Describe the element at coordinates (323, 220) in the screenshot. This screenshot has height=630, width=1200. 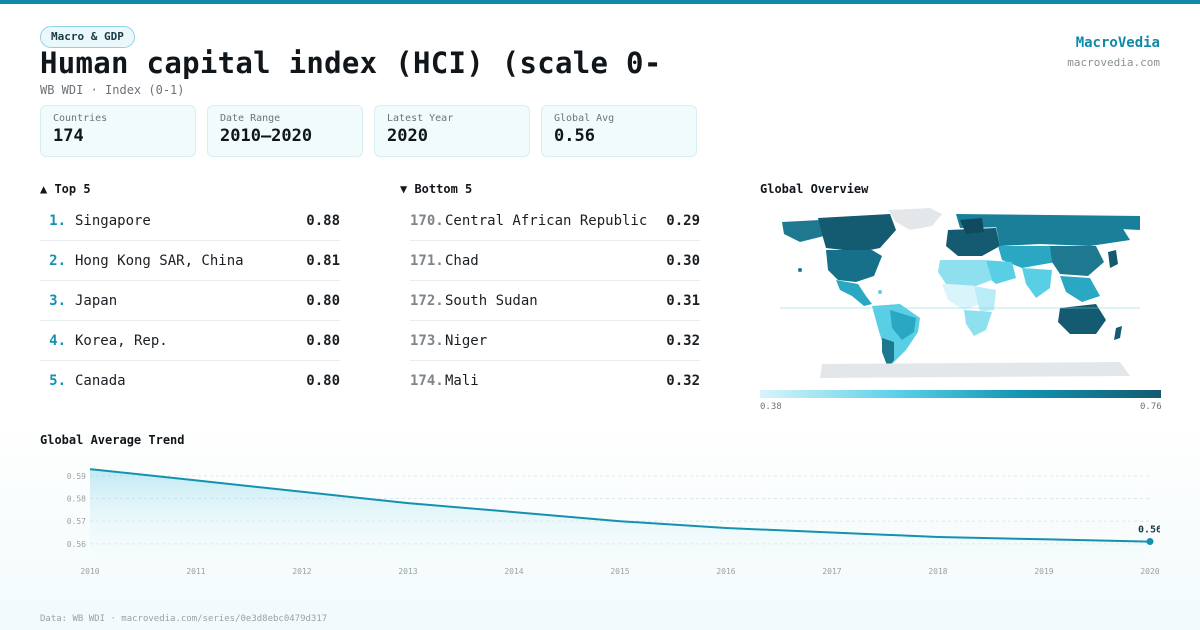
I see `country-value: 0.88` at that location.